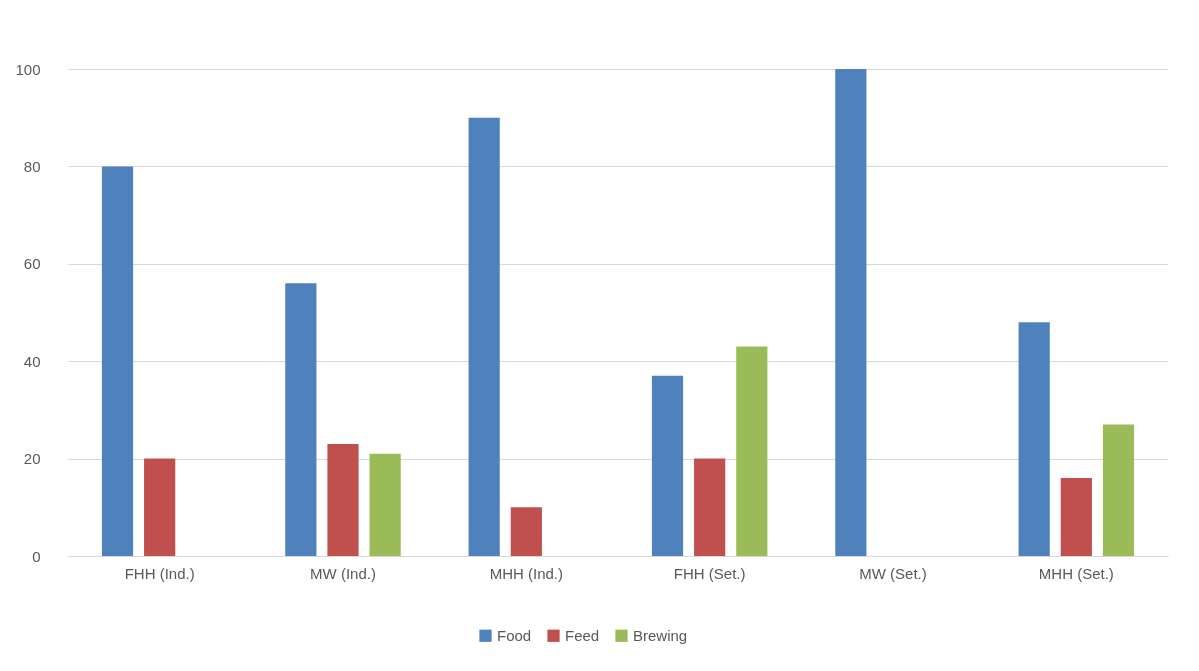 This screenshot has width=1199, height=671. What do you see at coordinates (1076, 573) in the screenshot?
I see `x-tick-label: MHH (Set.)` at bounding box center [1076, 573].